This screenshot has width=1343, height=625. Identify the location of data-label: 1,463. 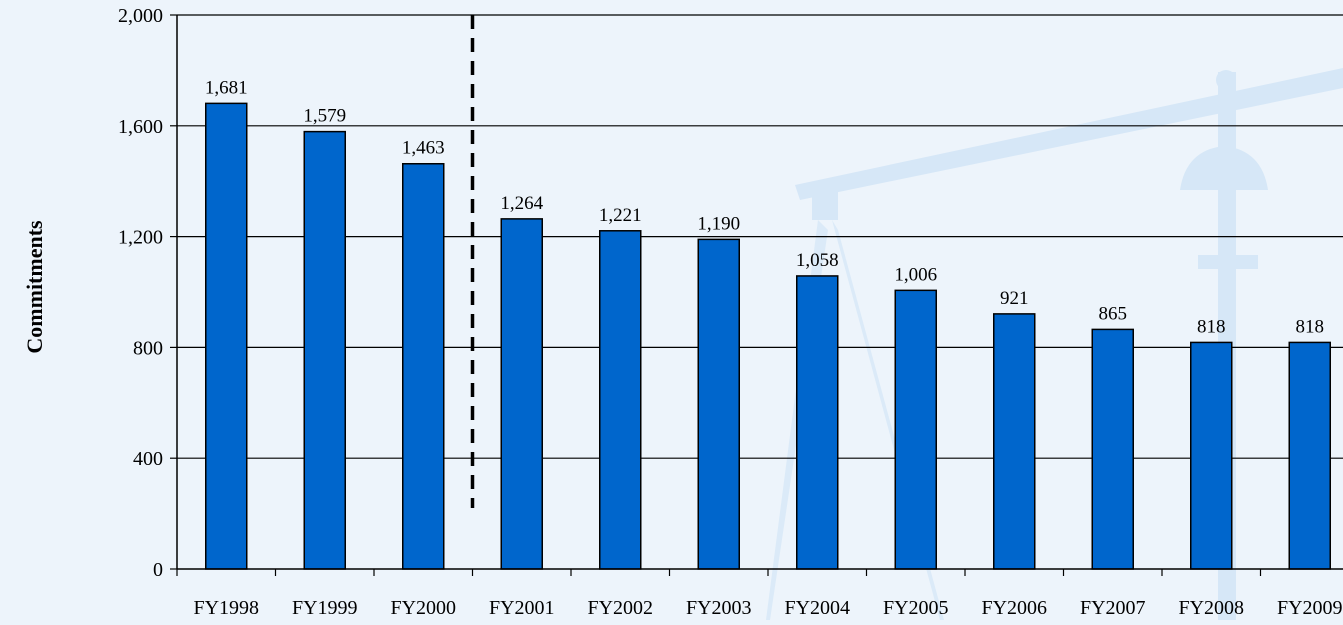
(423, 148).